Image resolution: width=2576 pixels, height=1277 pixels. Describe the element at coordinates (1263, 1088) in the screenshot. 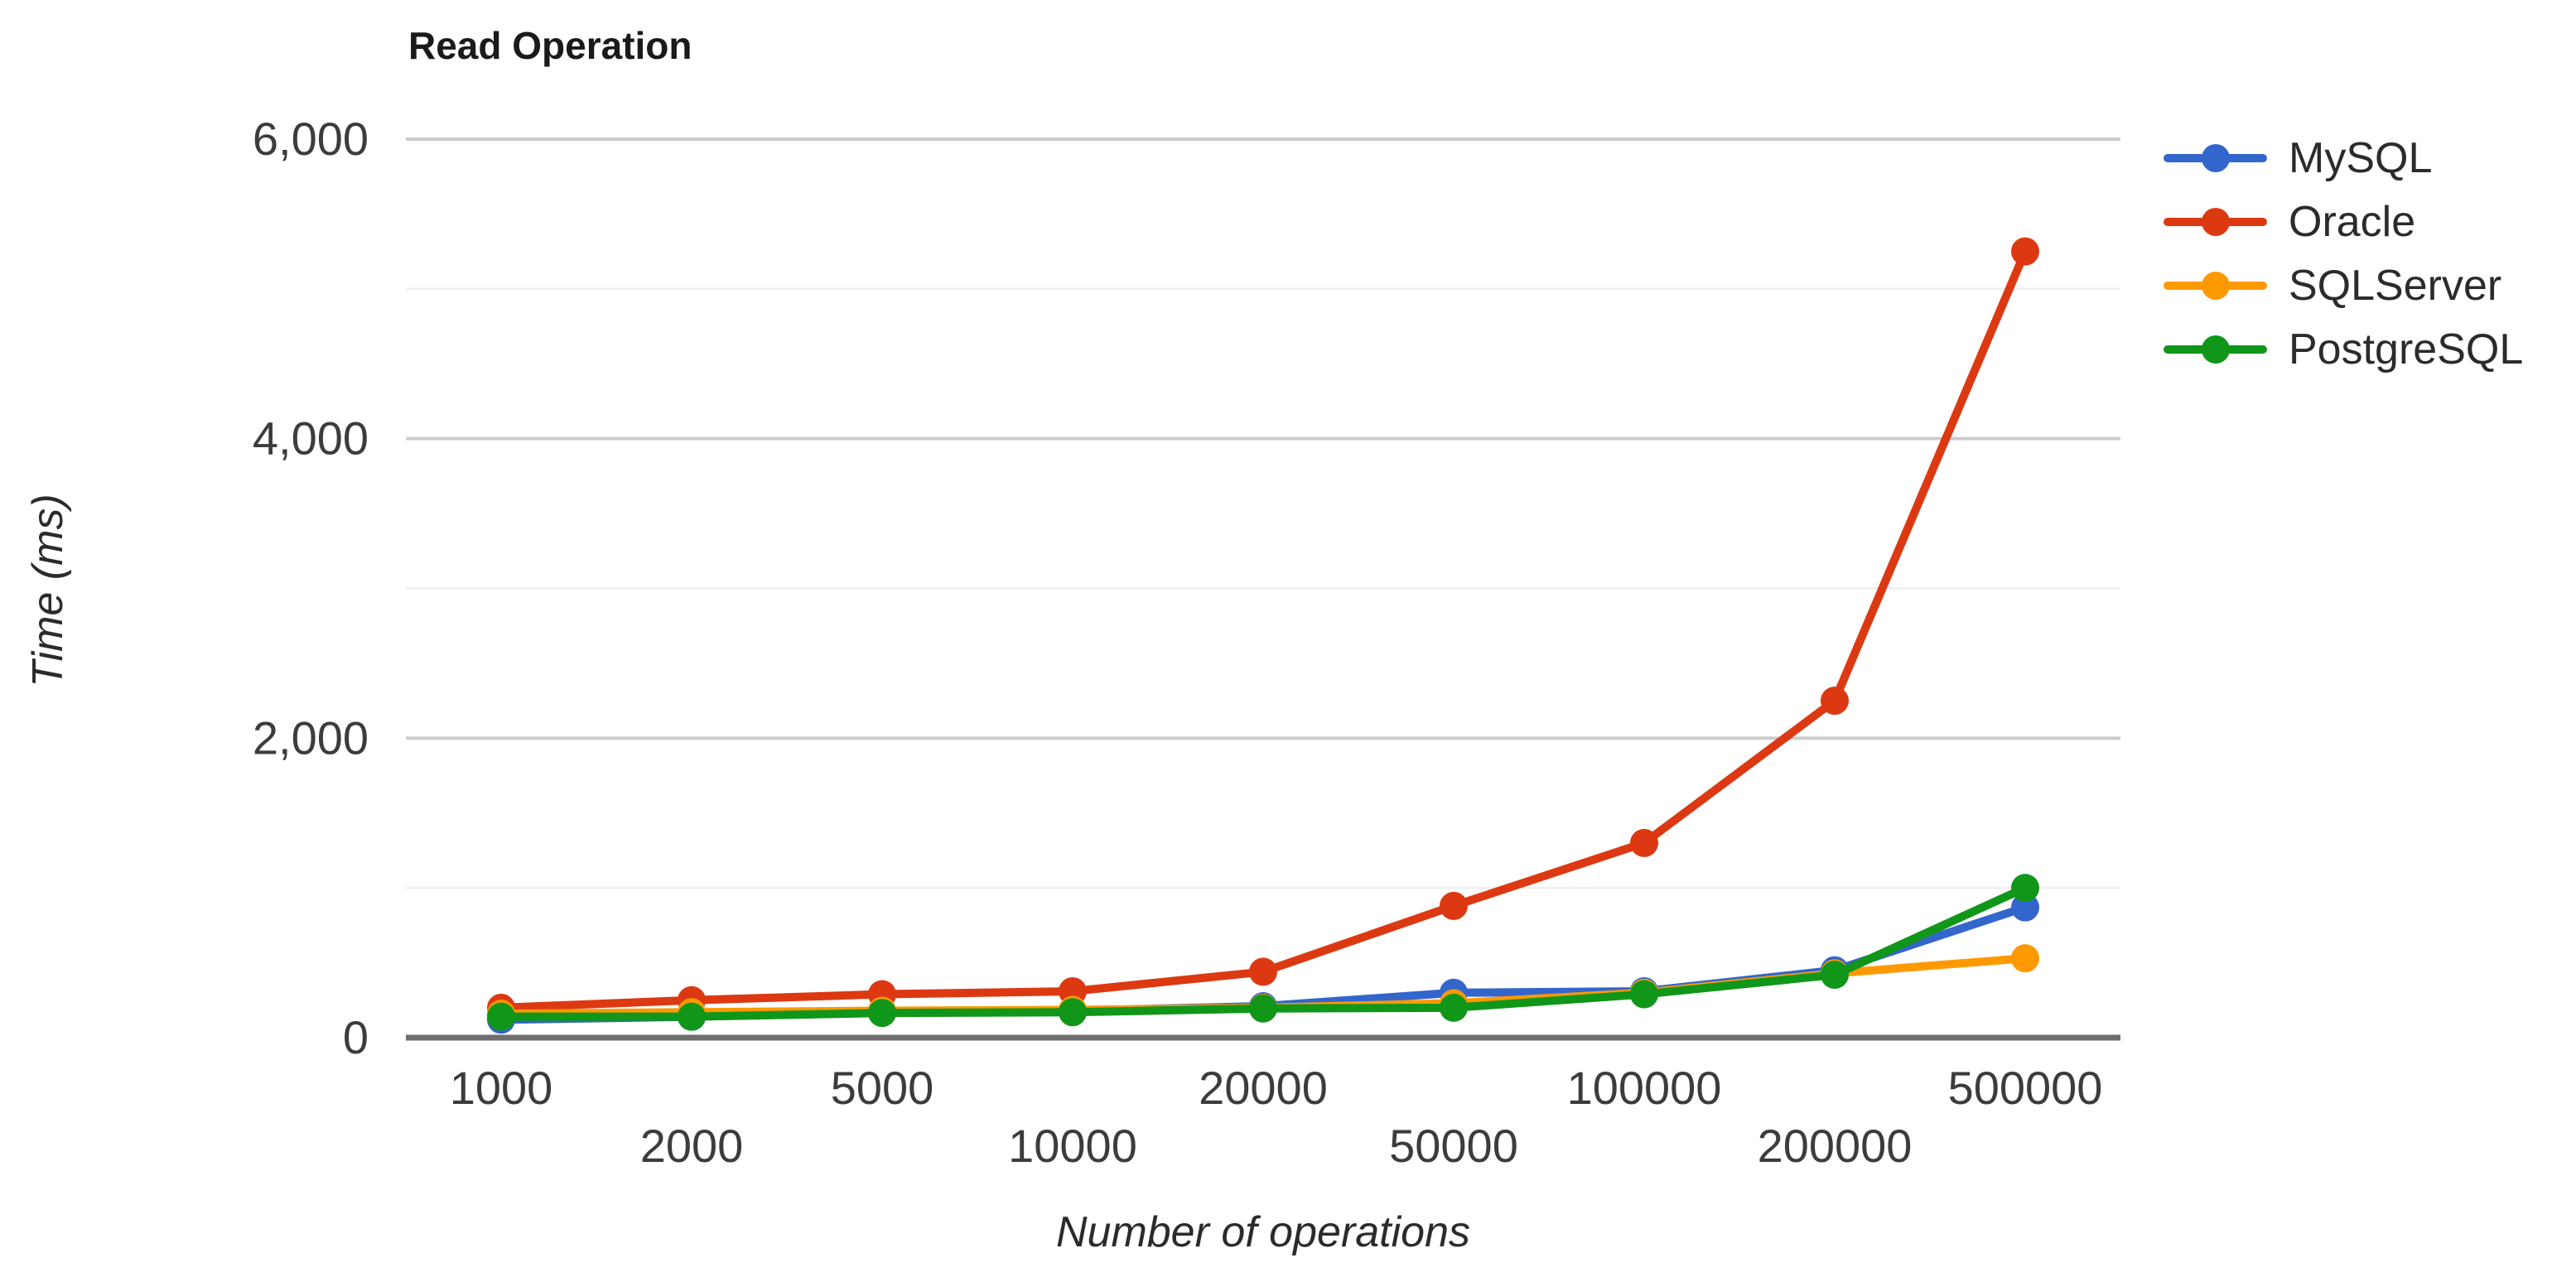

I see `x-tick-label: 20000` at that location.